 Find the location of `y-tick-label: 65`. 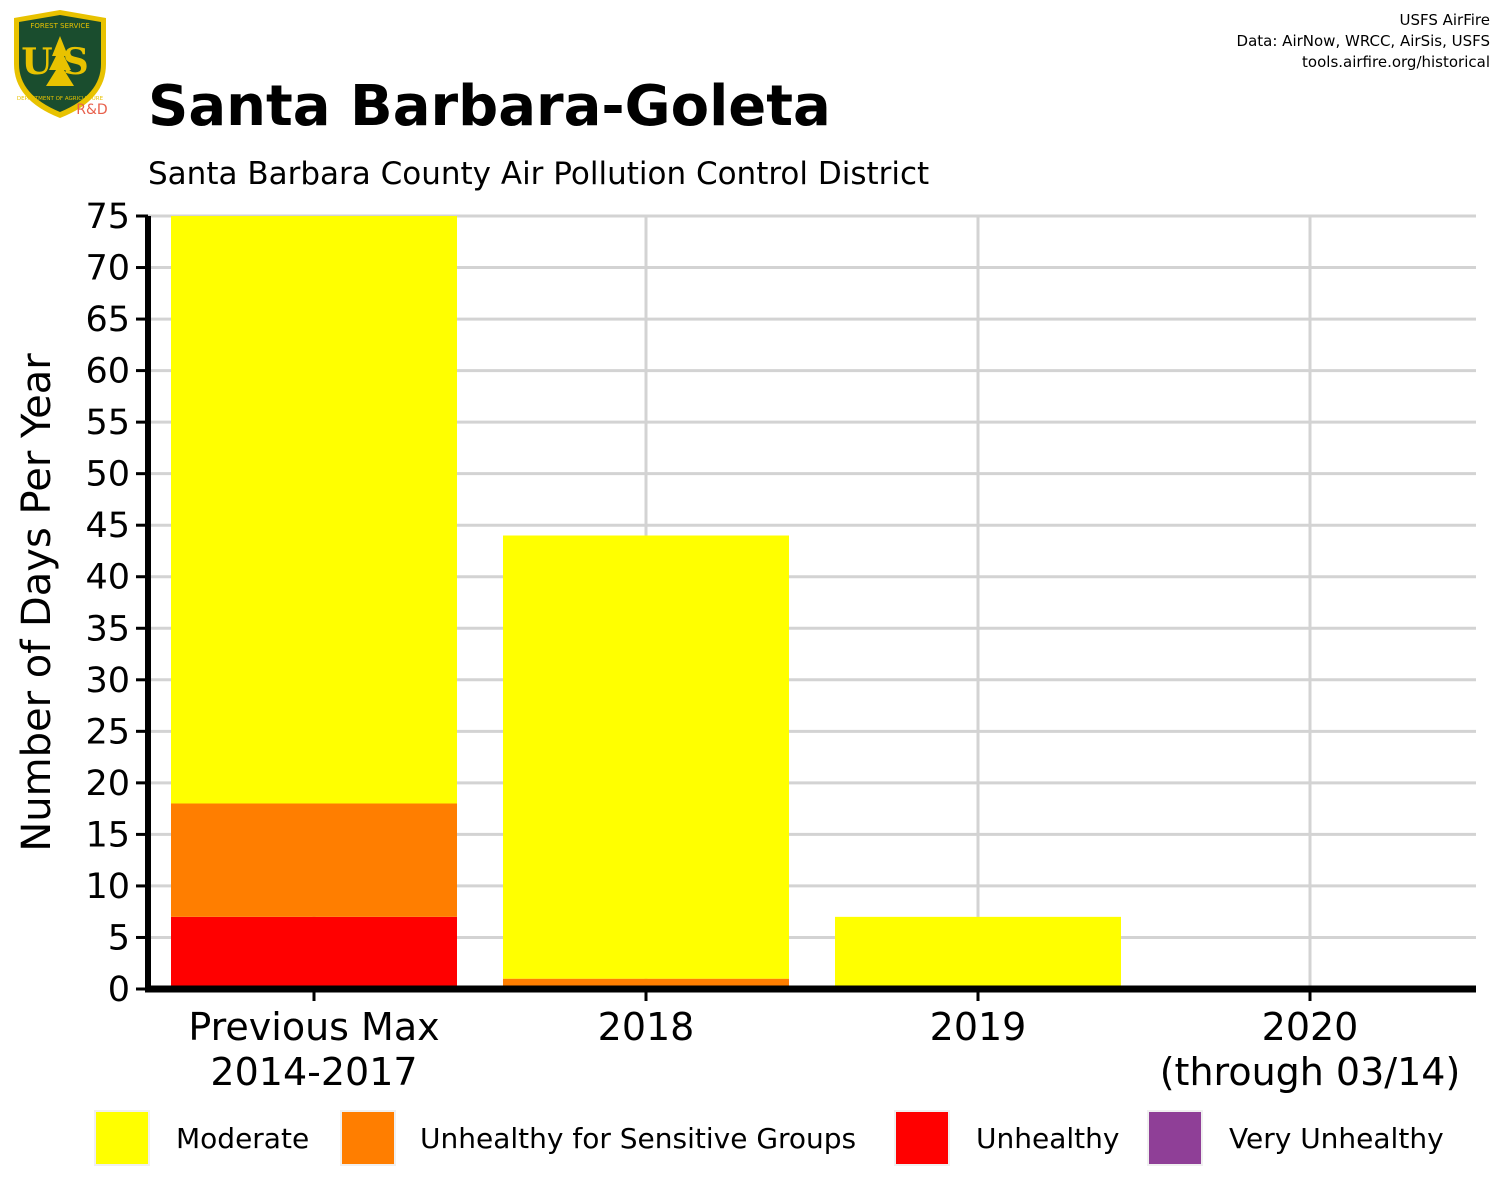

y-tick-label: 65 is located at coordinates (107, 320).